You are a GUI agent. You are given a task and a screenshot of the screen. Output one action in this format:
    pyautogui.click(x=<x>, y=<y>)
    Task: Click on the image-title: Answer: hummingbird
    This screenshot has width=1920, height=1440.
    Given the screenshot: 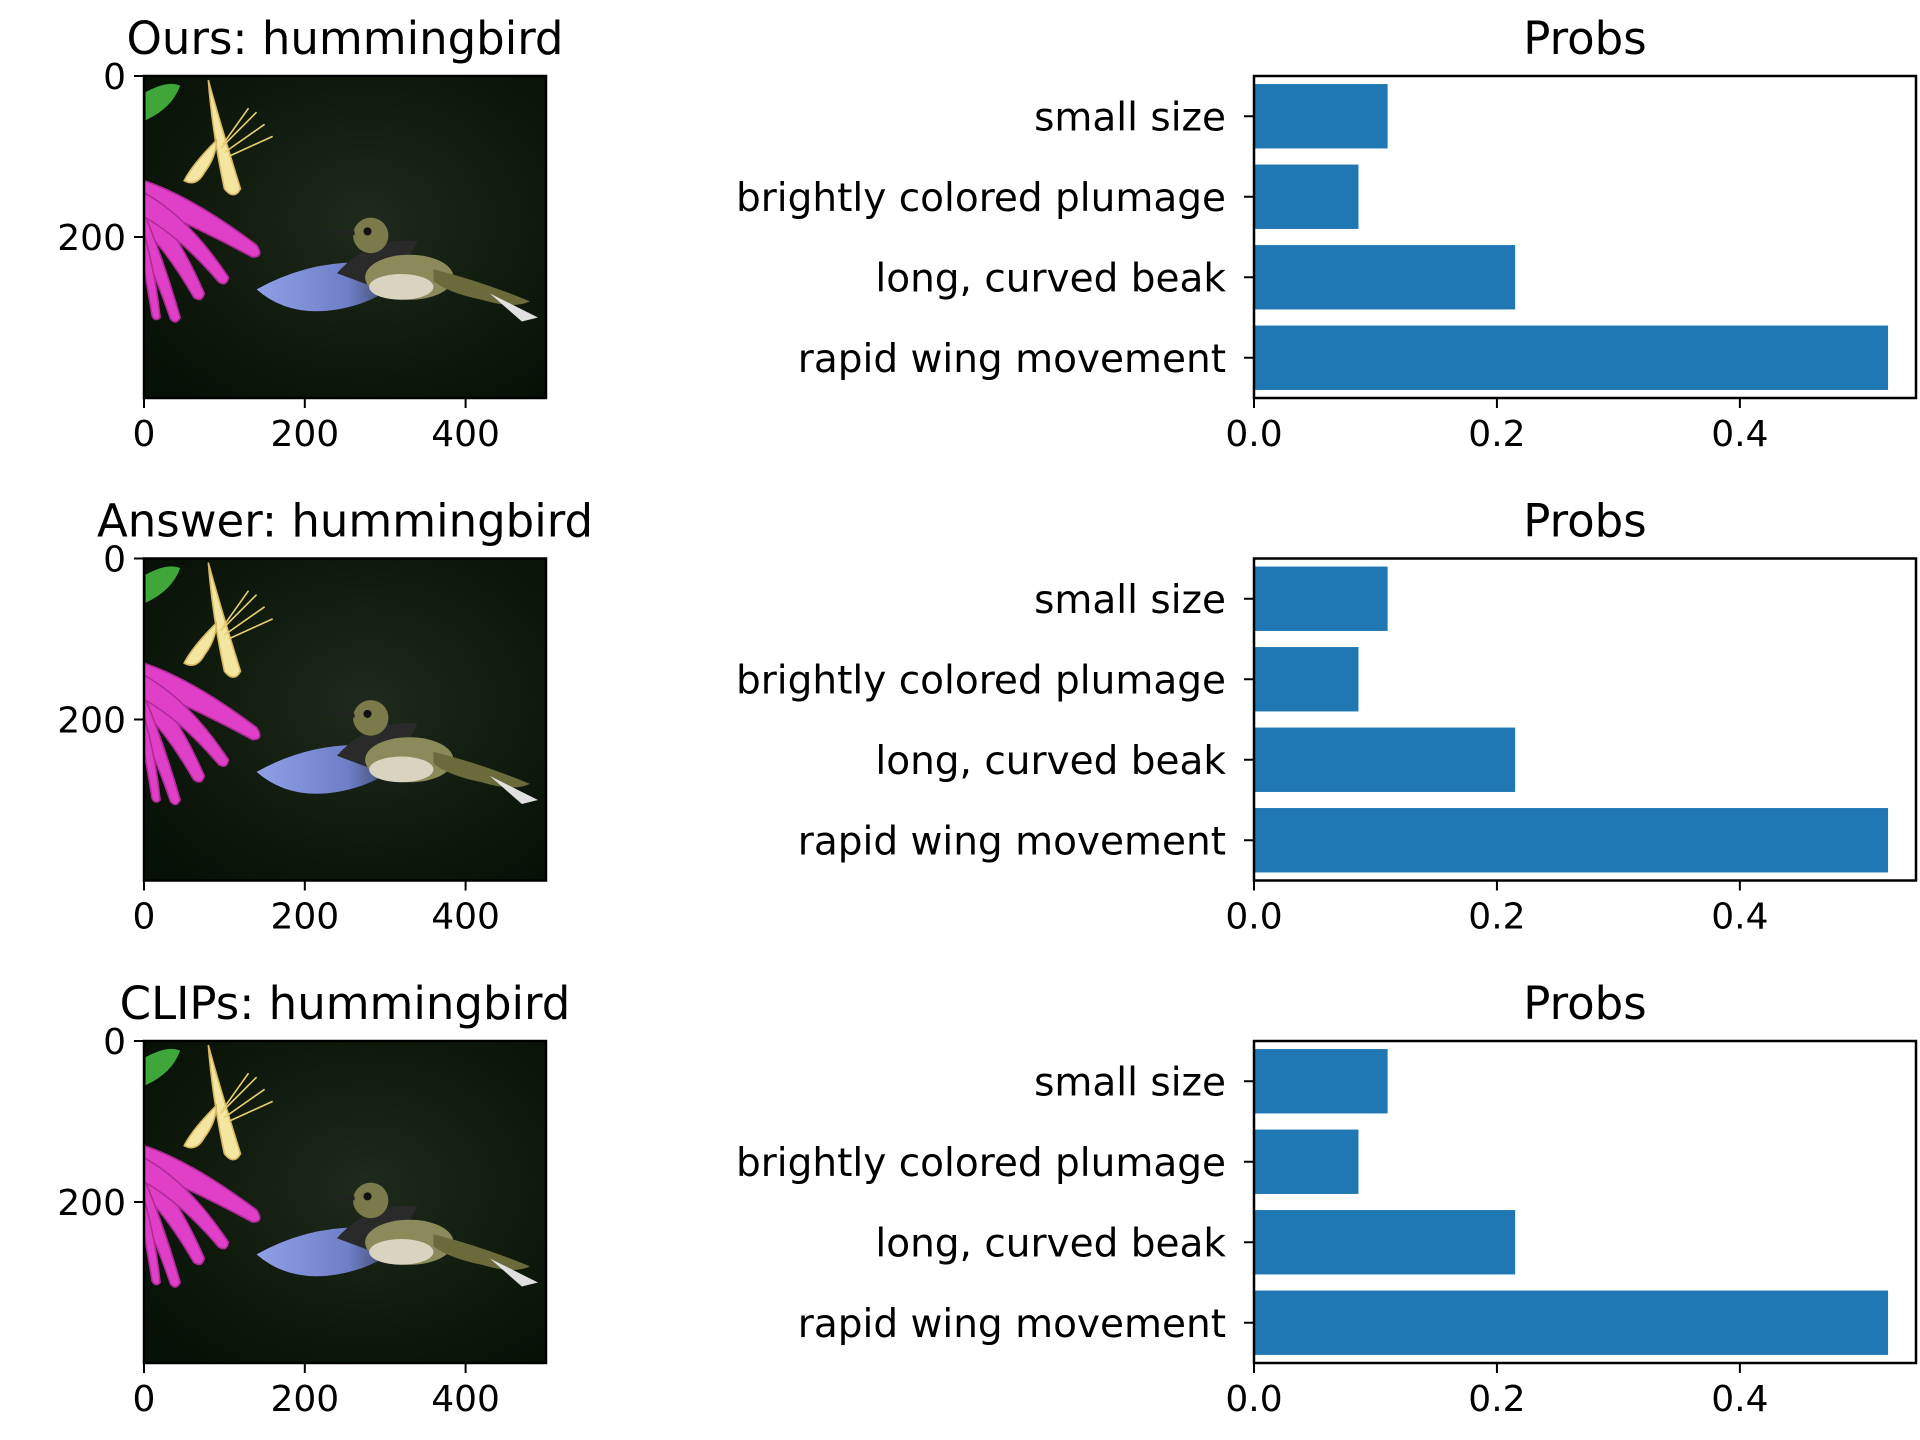 What is the action you would take?
    pyautogui.click(x=345, y=521)
    